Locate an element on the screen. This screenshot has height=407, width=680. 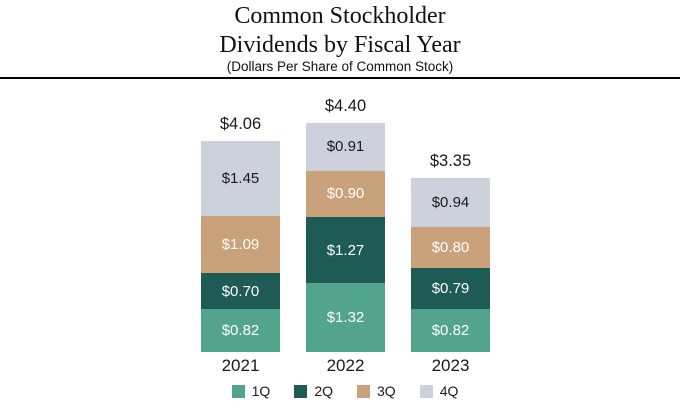
bar-segment-2023-2Q: $0.79 is located at coordinates (450, 289).